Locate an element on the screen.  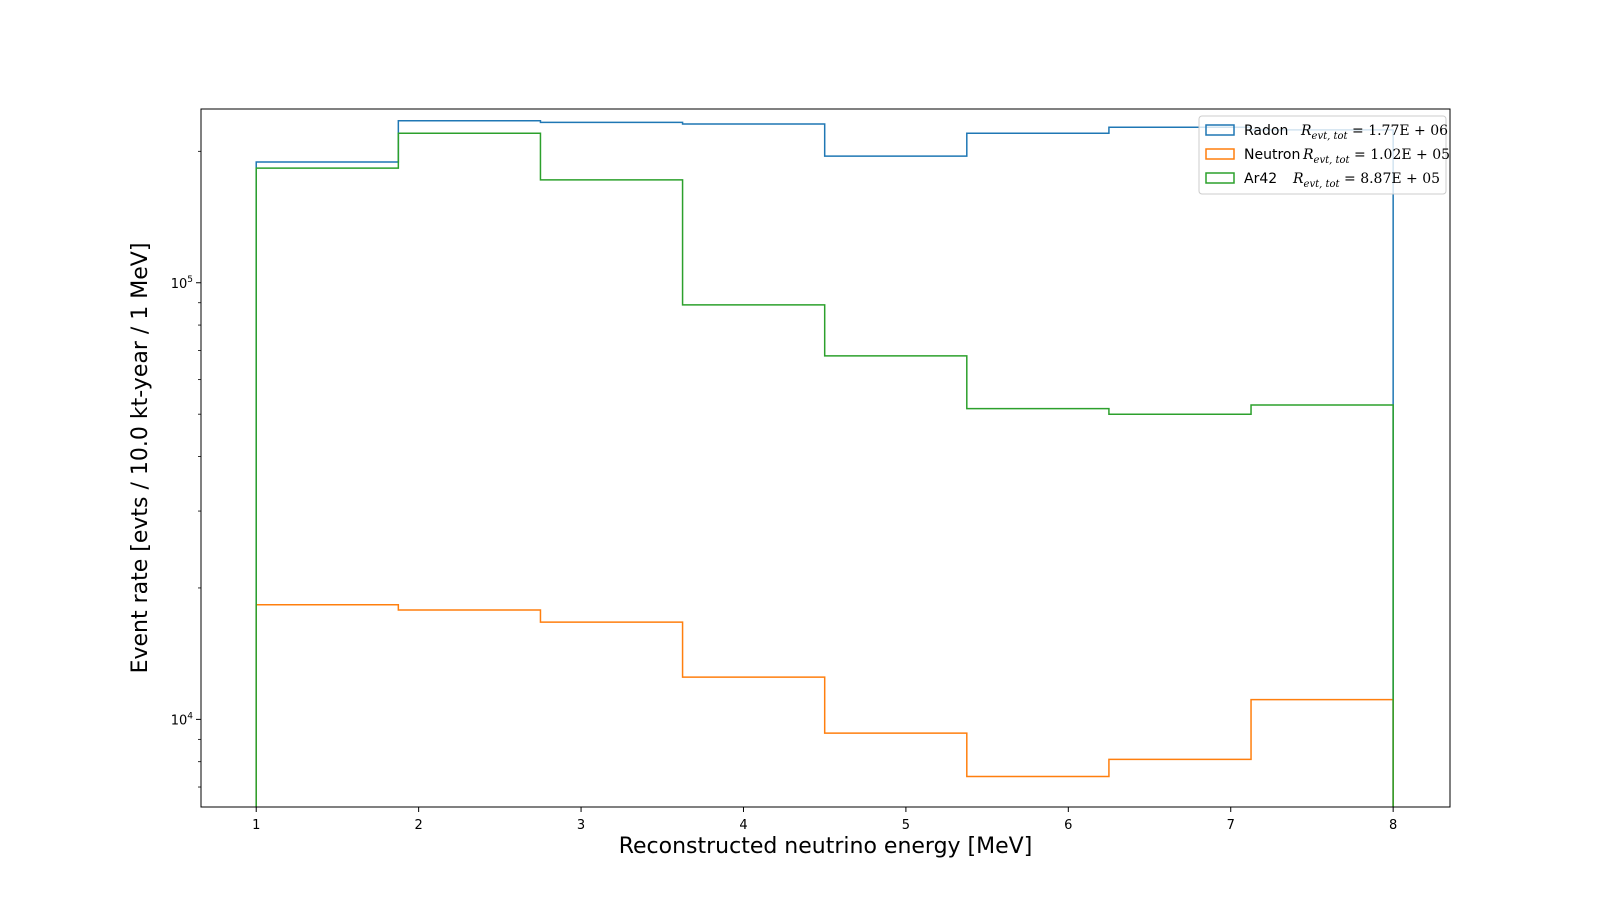
x-tick-label: 8 is located at coordinates (1393, 825).